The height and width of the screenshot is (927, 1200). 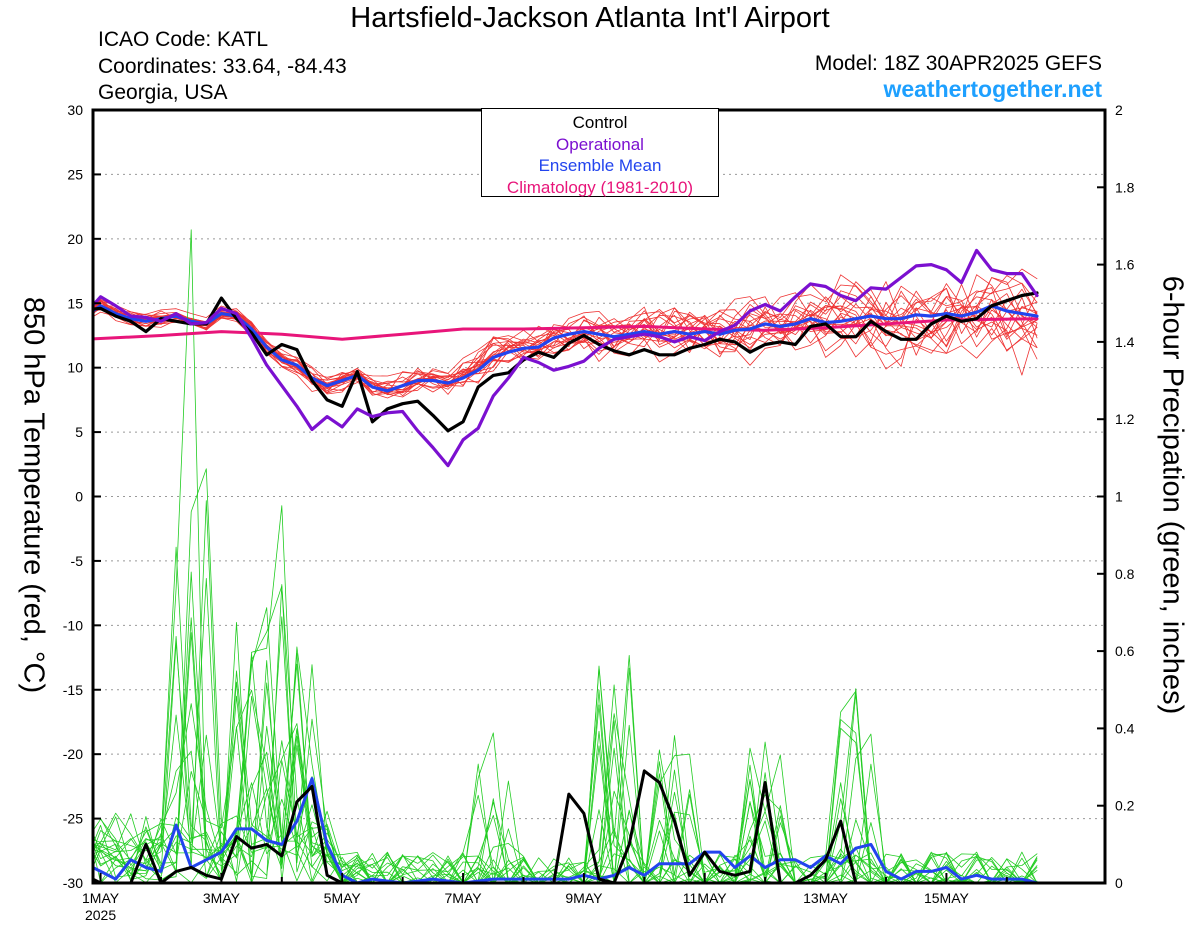 What do you see at coordinates (1125, 342) in the screenshot?
I see `right-tick-label: 1.4` at bounding box center [1125, 342].